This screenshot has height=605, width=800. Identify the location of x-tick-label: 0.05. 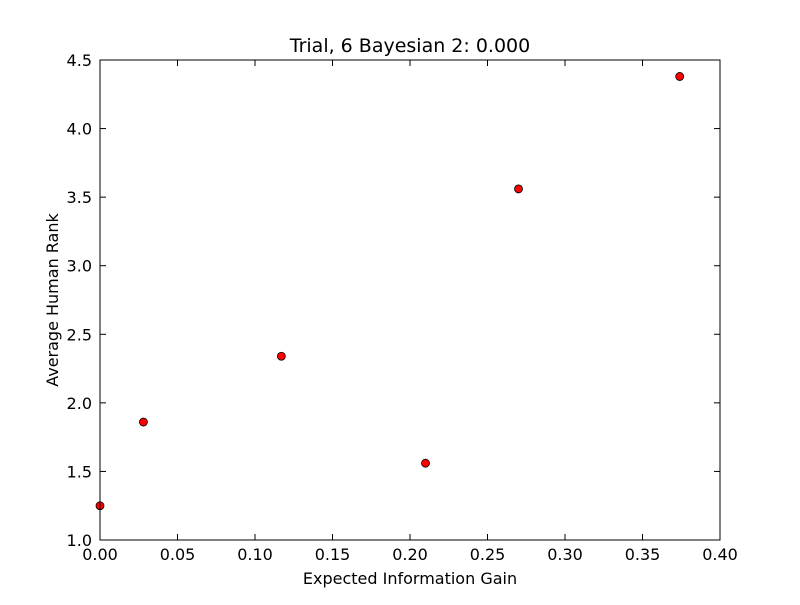
(178, 554).